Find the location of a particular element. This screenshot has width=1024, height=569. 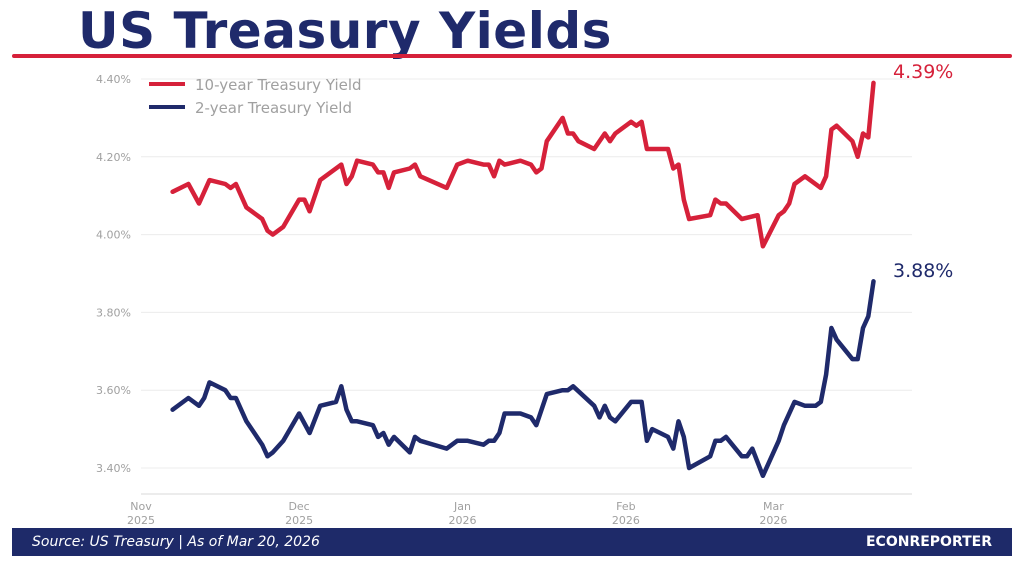

x-tick-month: Nov is located at coordinates (141, 506).